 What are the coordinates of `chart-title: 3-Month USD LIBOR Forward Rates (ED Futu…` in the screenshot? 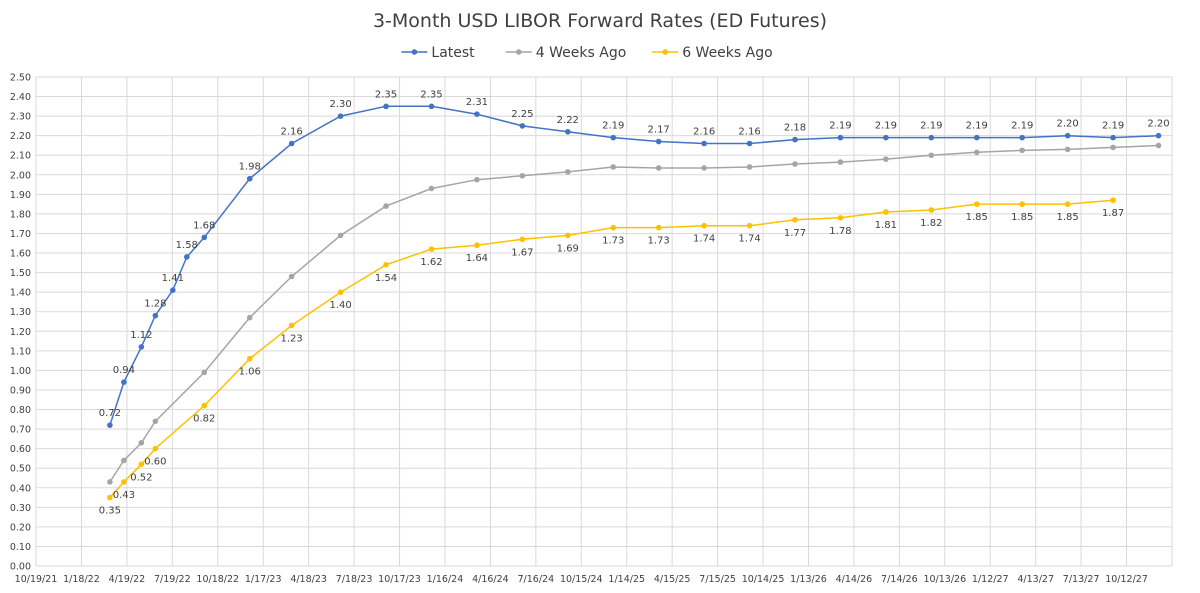 It's located at (600, 21).